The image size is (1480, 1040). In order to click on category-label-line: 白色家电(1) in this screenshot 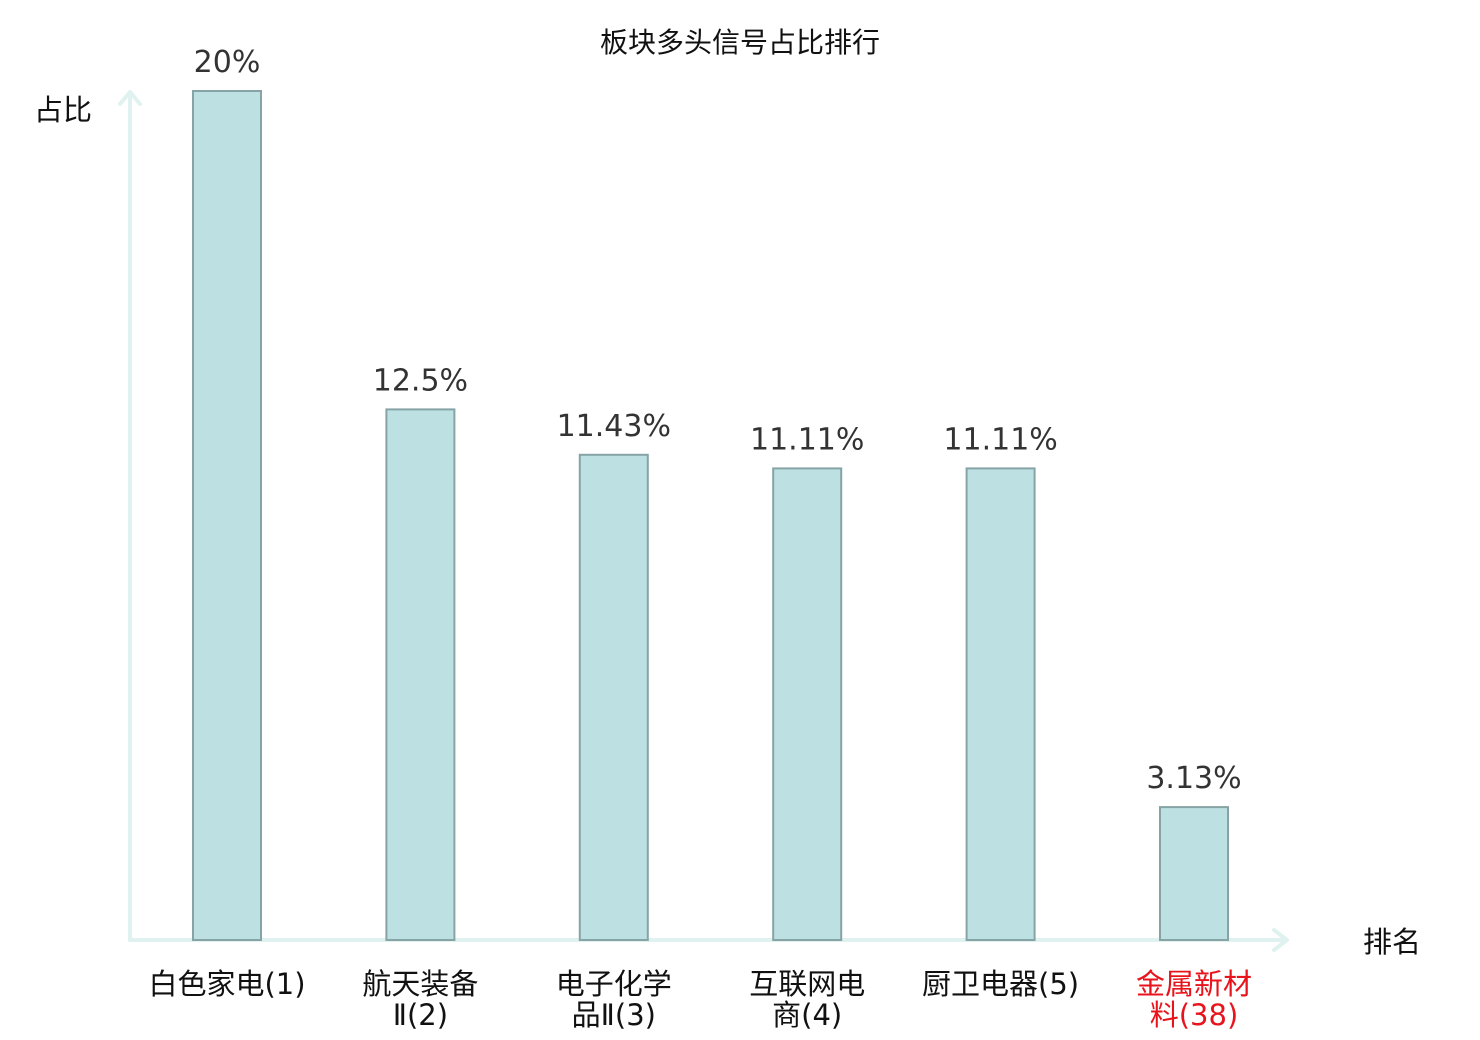, I will do `click(226, 984)`.